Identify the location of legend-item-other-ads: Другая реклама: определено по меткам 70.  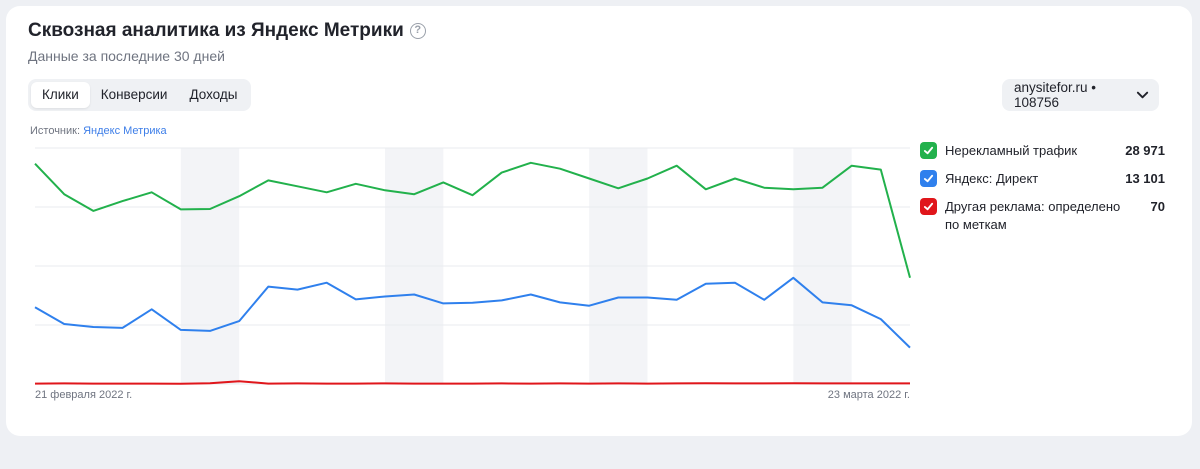
(1042, 216).